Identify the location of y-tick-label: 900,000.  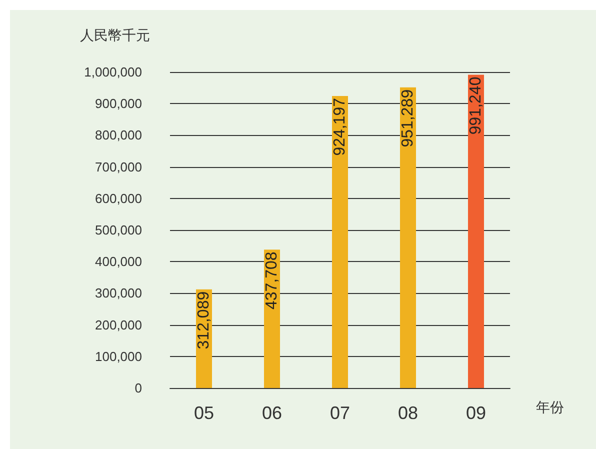
(118, 104).